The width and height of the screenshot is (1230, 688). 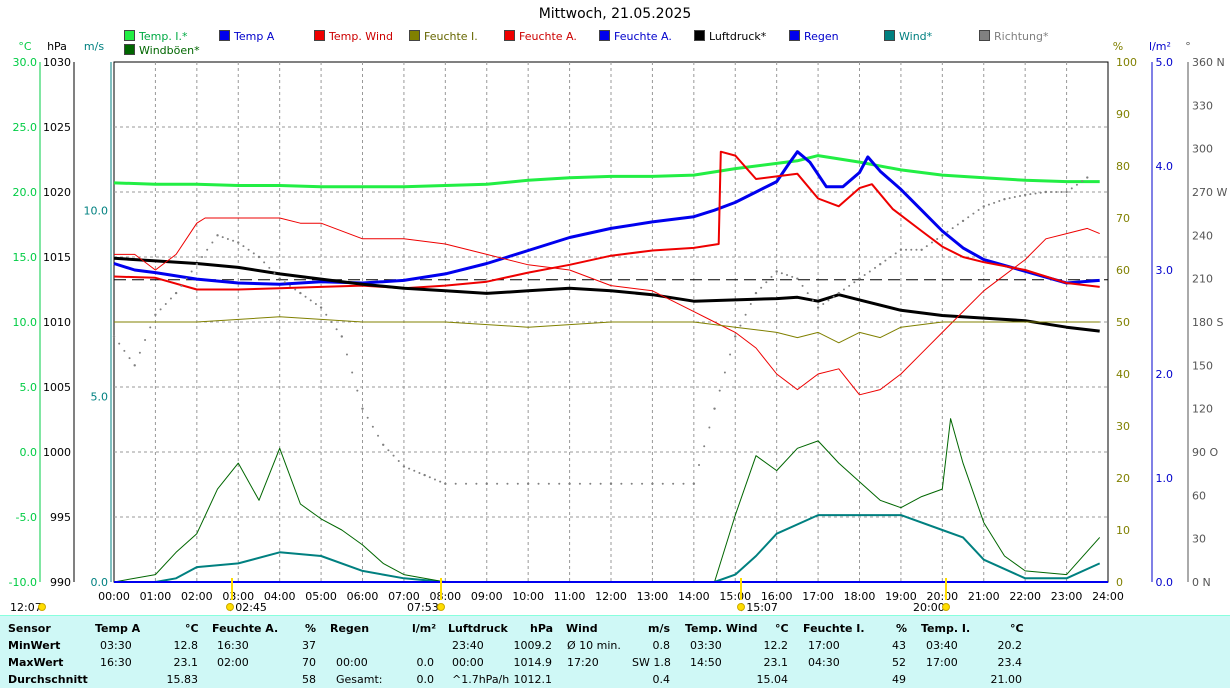 I want to click on direction-axis-tick: 30, so click(x=1199, y=539).